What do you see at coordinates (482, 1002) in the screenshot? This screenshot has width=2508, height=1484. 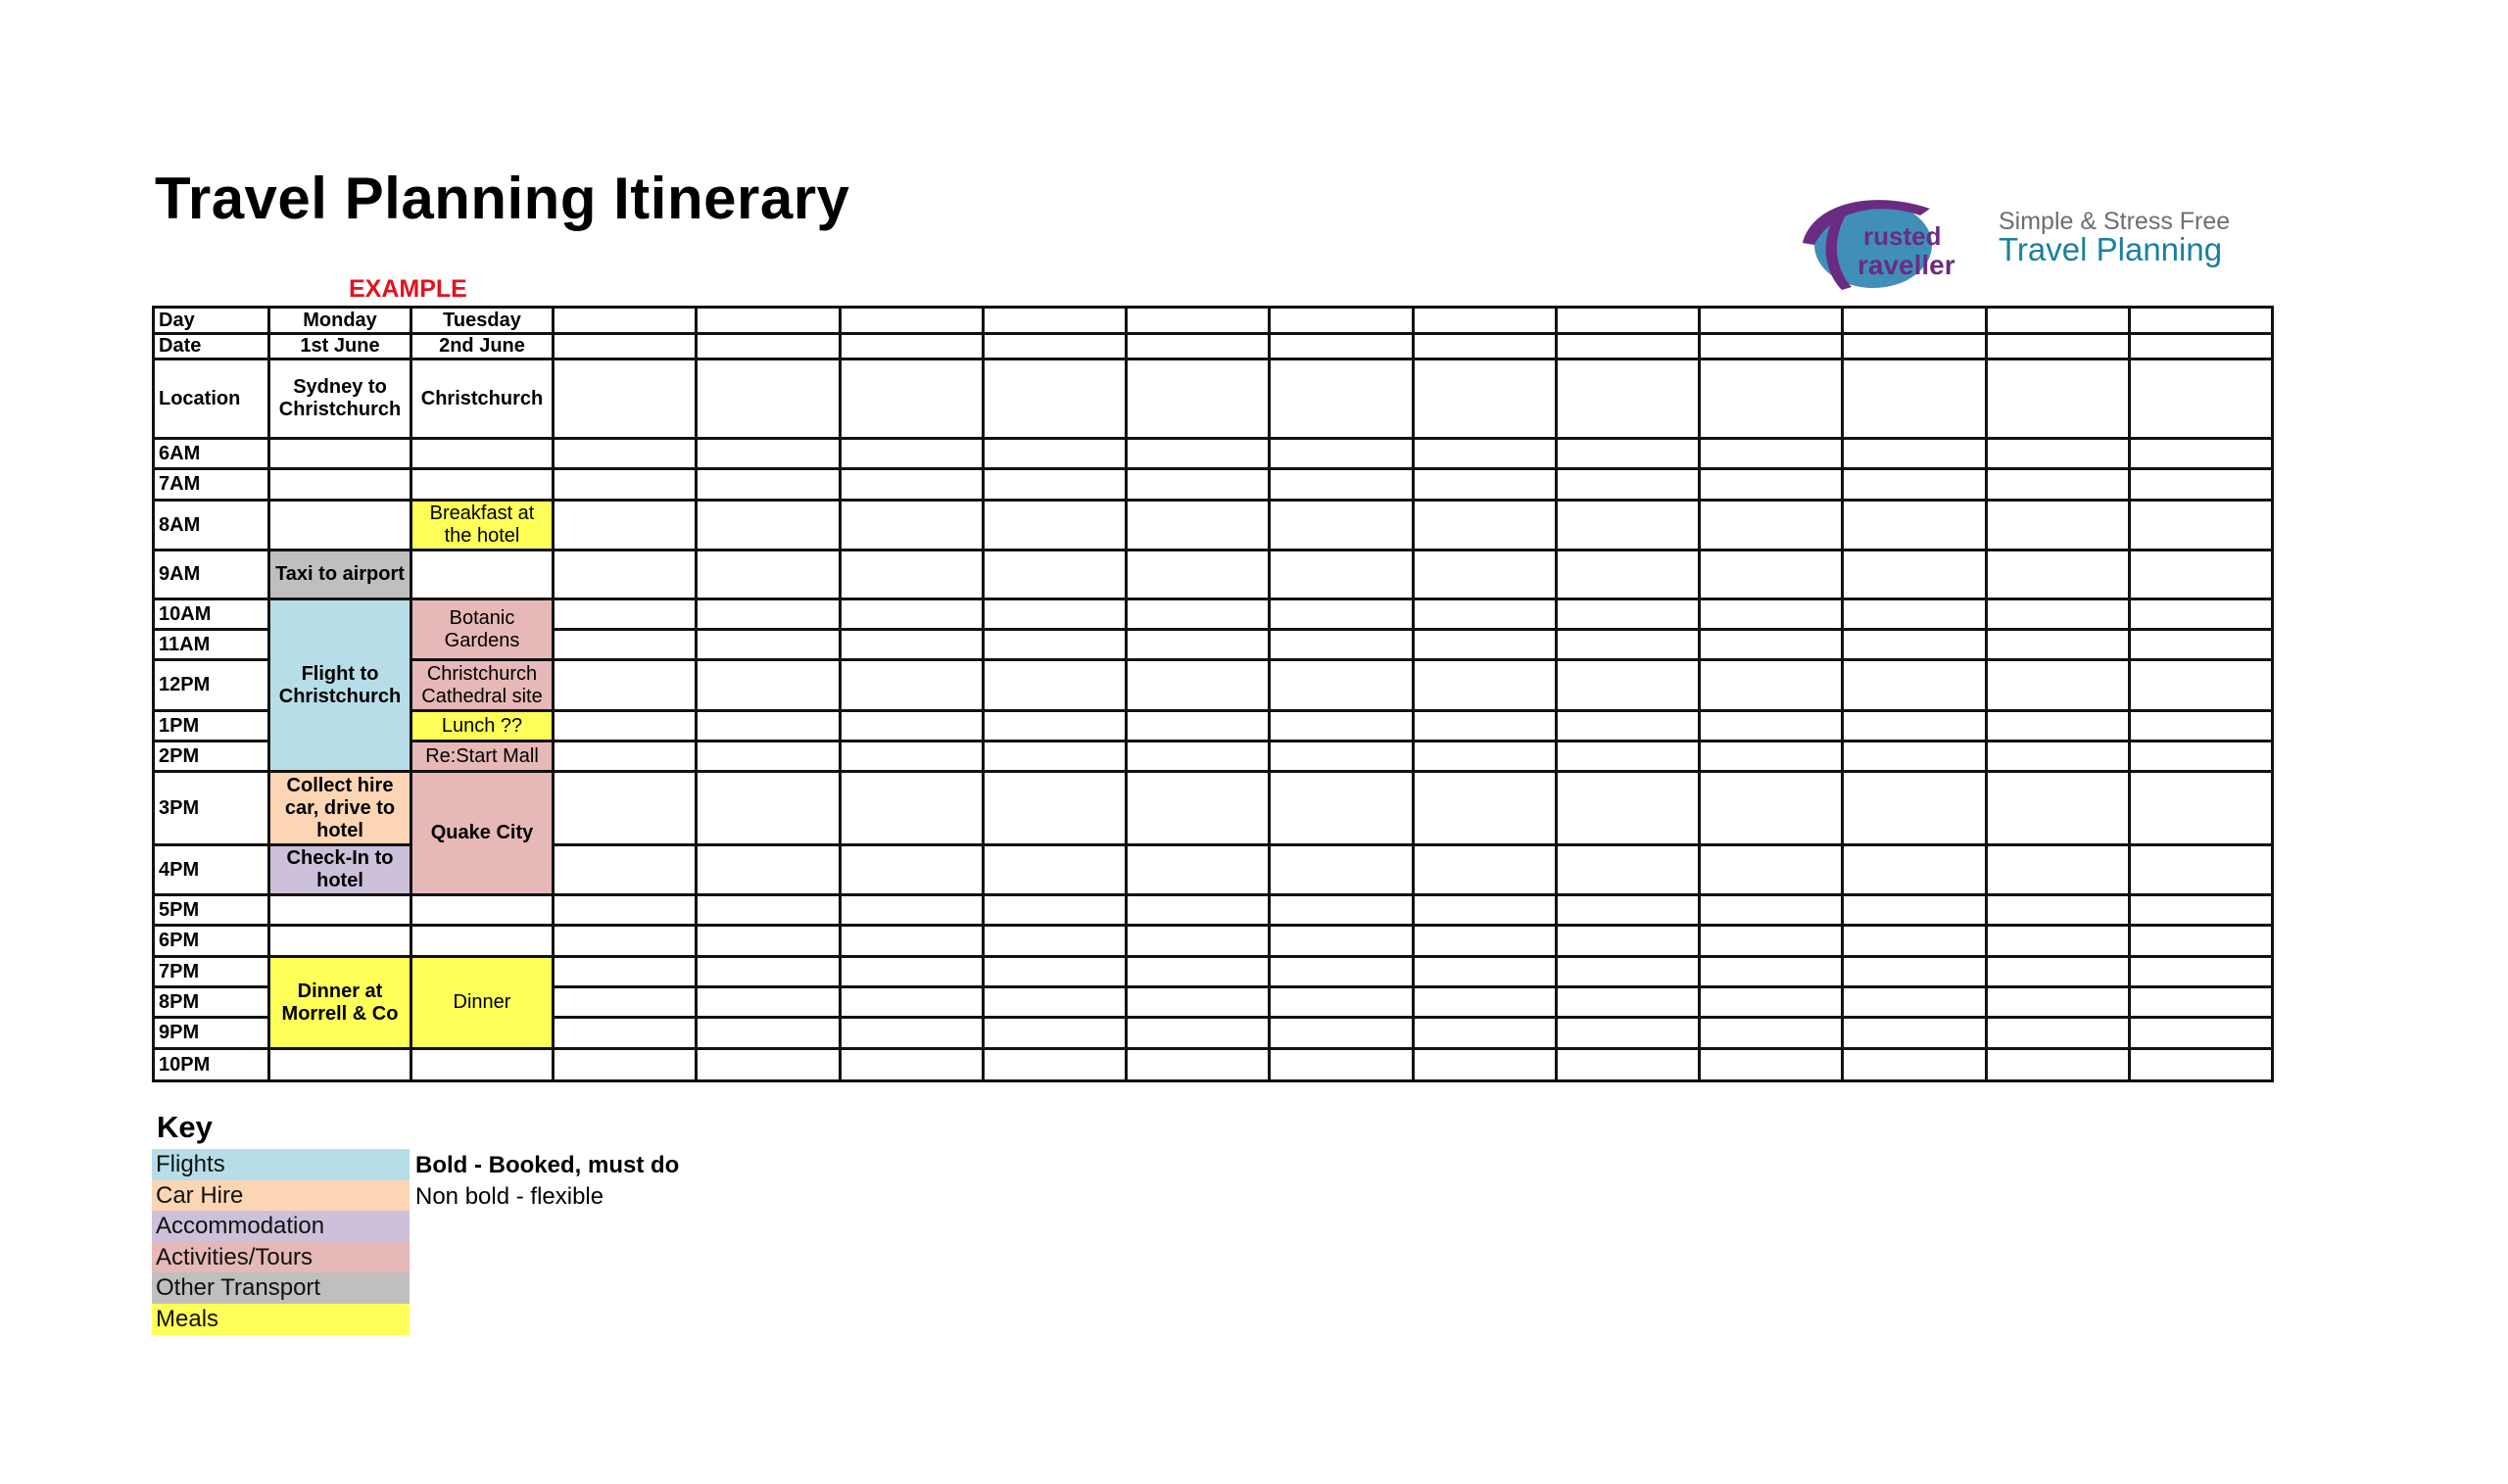 I see `event-cell: Dinner` at bounding box center [482, 1002].